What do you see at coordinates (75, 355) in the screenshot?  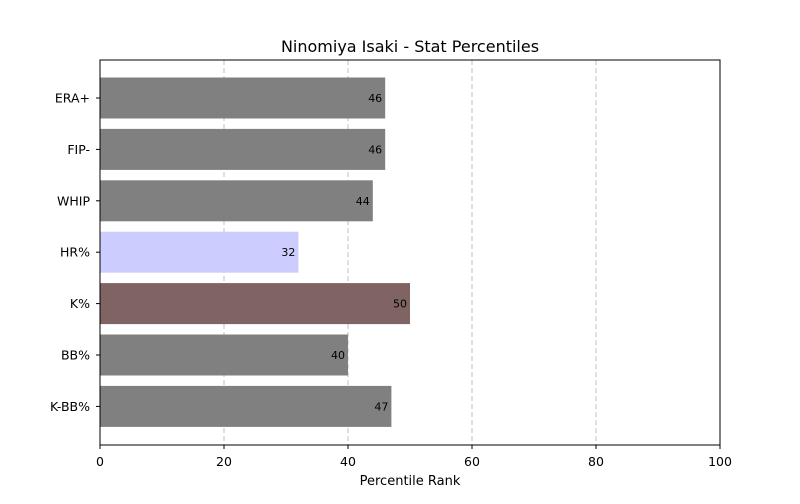 I see `y-tick-label: BB%` at bounding box center [75, 355].